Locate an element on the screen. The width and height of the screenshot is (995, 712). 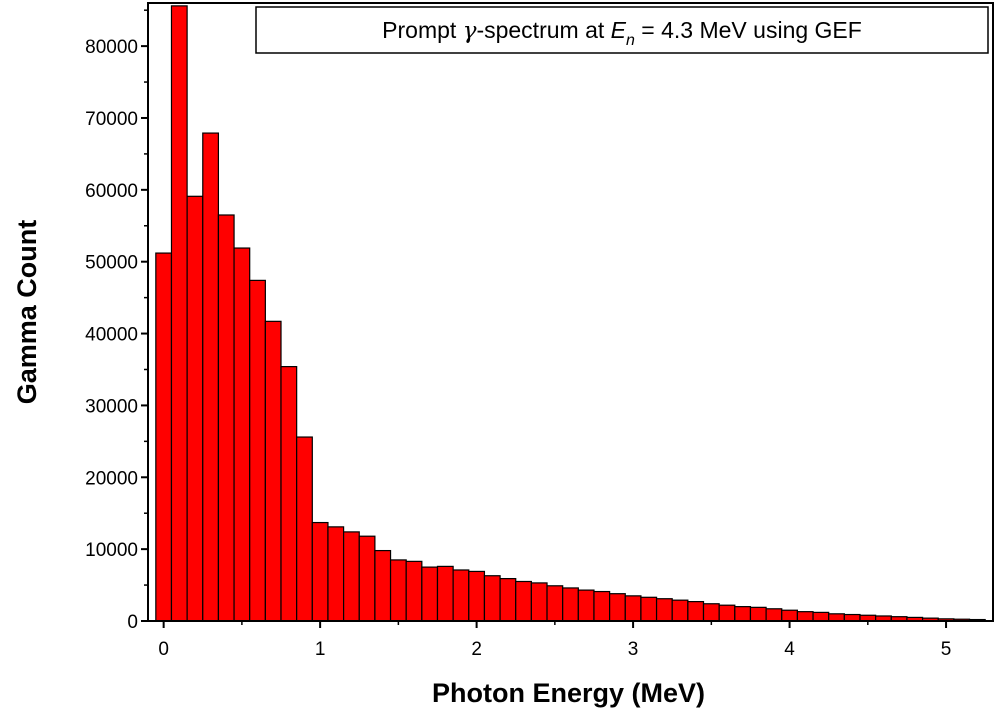
y-tick-label: 60000 is located at coordinates (111, 191).